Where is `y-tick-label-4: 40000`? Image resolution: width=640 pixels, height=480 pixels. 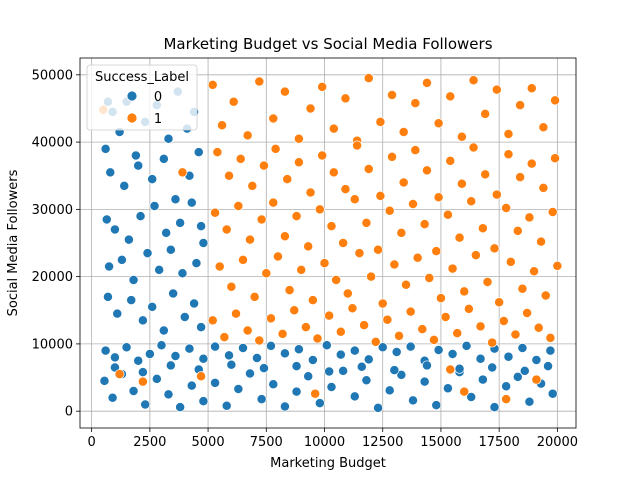
y-tick-label-4: 40000 is located at coordinates (52, 143).